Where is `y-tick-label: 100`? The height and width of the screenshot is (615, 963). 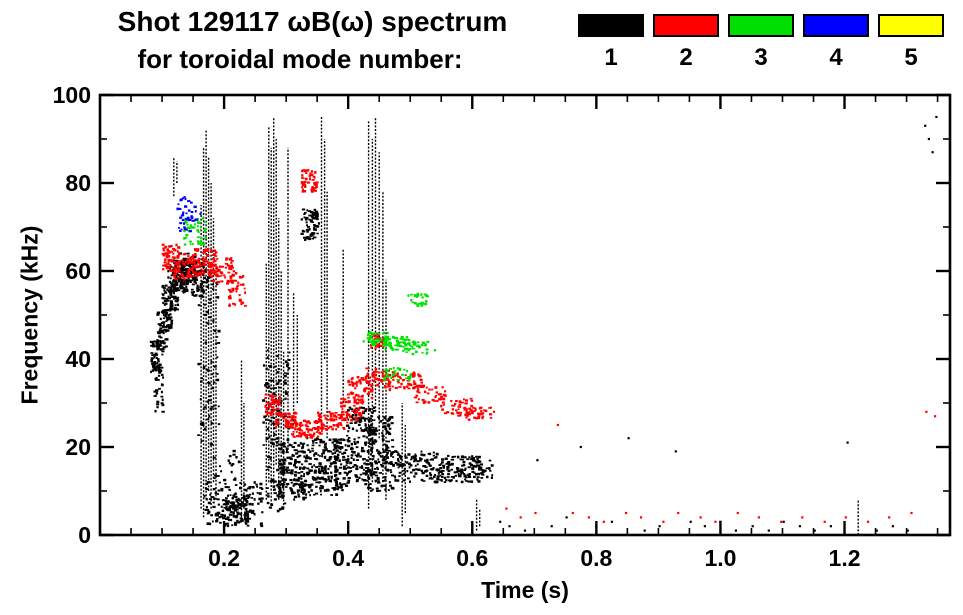 y-tick-label: 100 is located at coordinates (72, 95).